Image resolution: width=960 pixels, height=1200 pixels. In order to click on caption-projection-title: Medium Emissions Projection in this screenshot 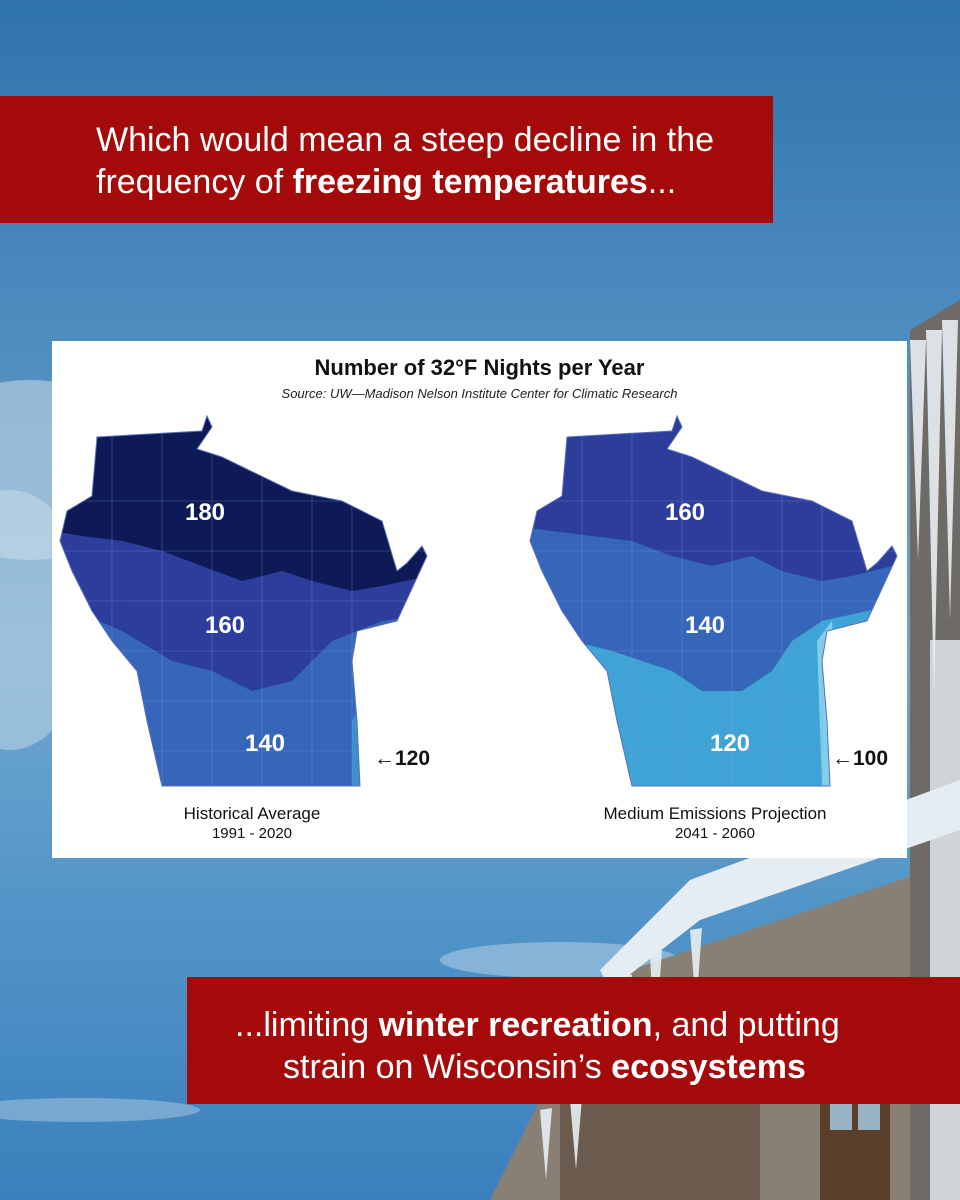, I will do `click(715, 813)`.